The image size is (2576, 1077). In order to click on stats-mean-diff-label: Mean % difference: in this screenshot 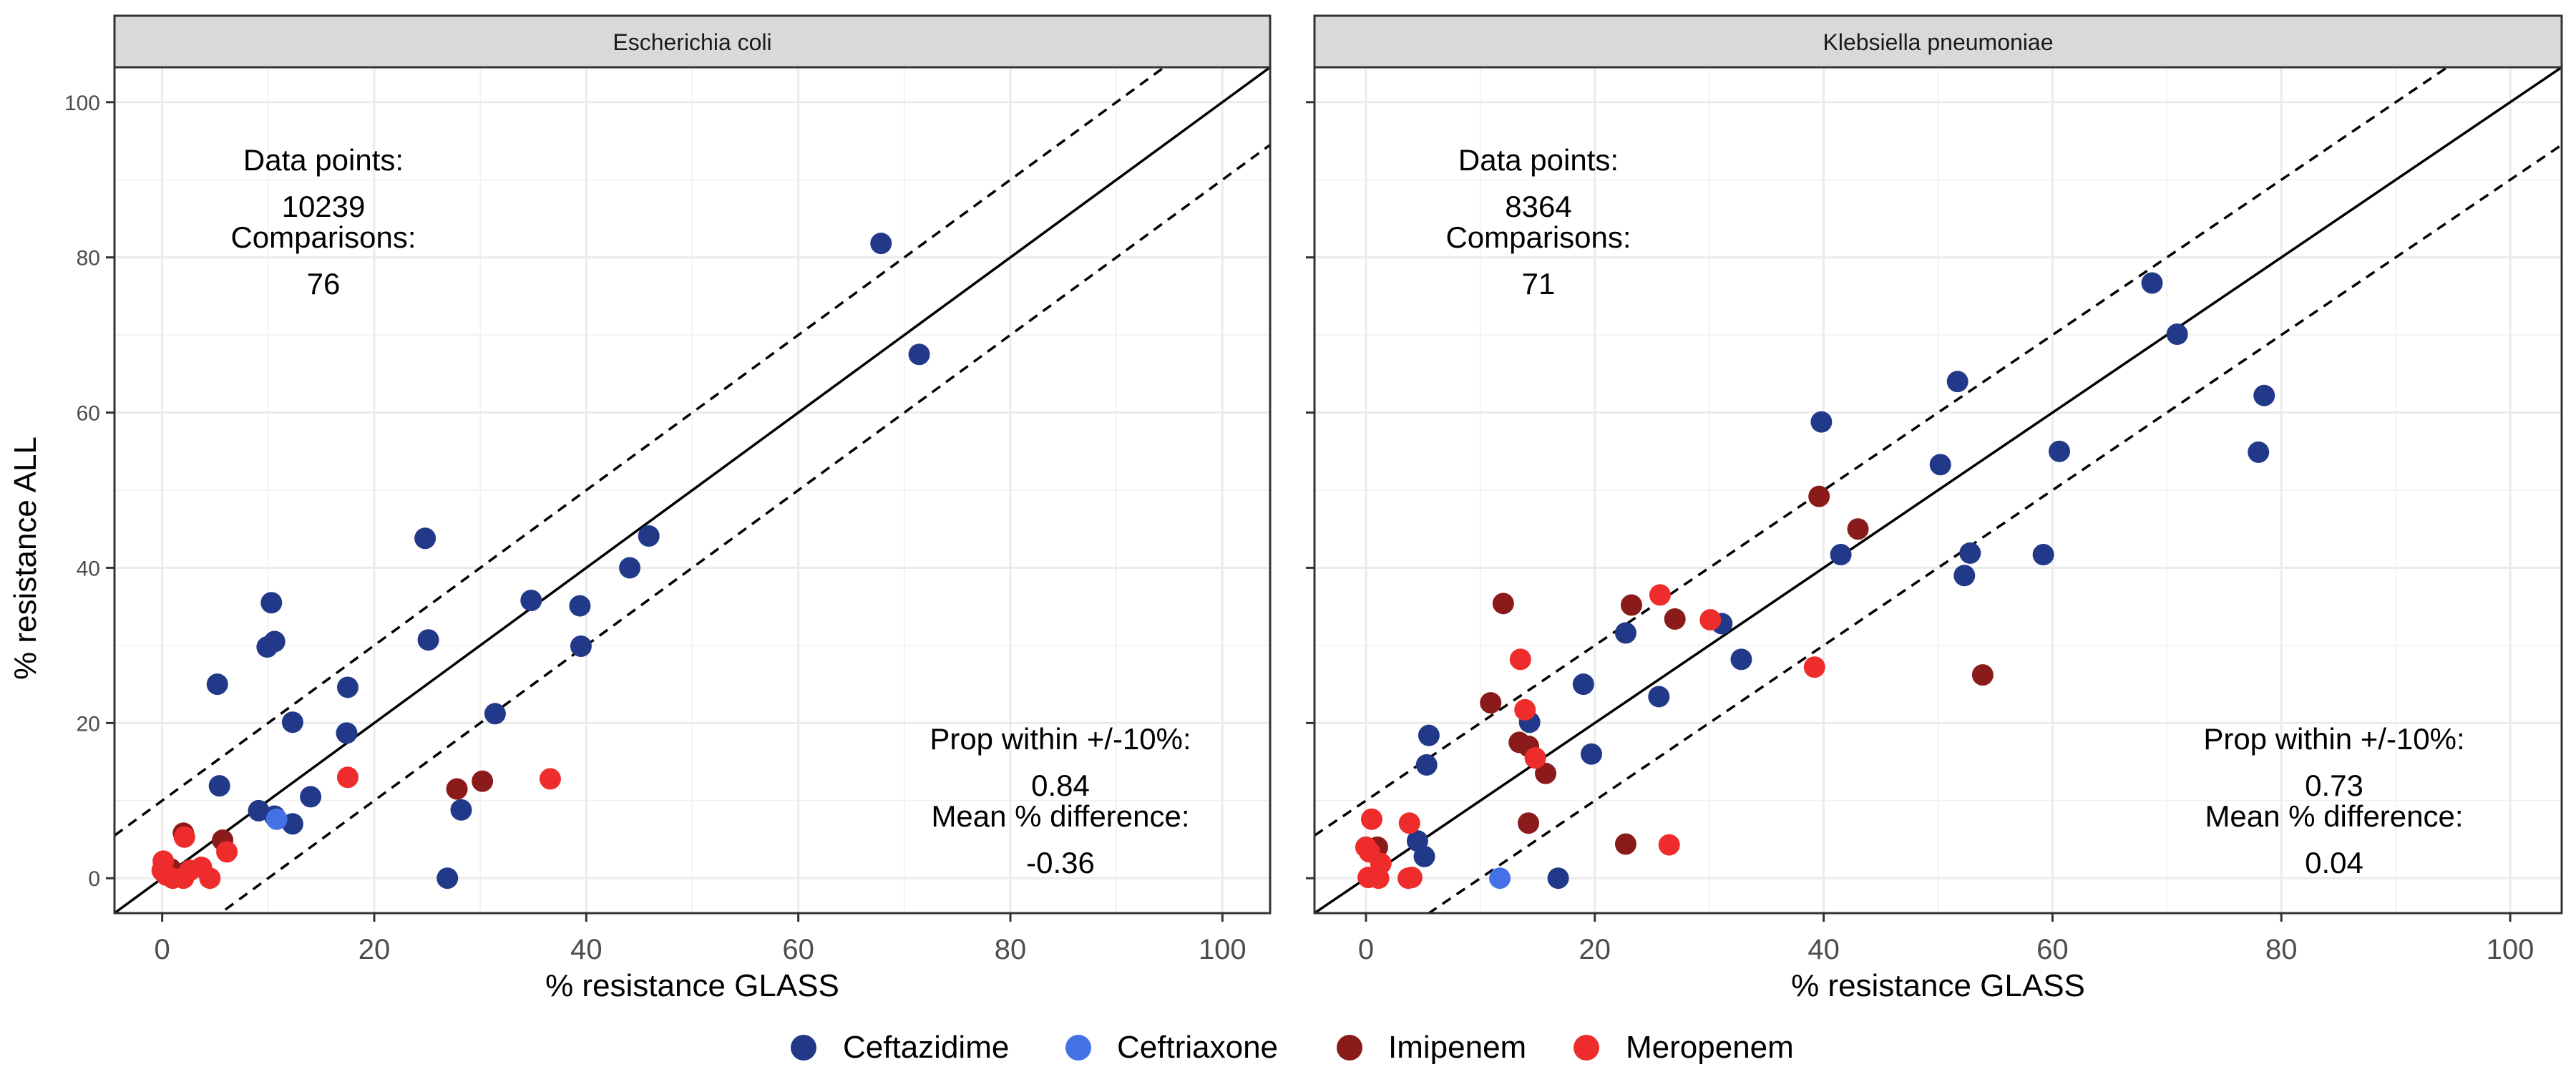, I will do `click(1060, 816)`.